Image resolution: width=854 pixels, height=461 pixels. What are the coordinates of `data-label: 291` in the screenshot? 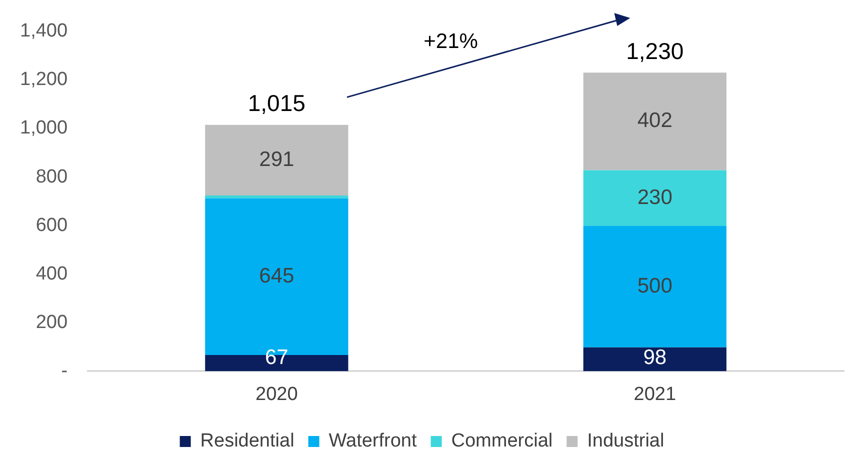 It's located at (276, 159).